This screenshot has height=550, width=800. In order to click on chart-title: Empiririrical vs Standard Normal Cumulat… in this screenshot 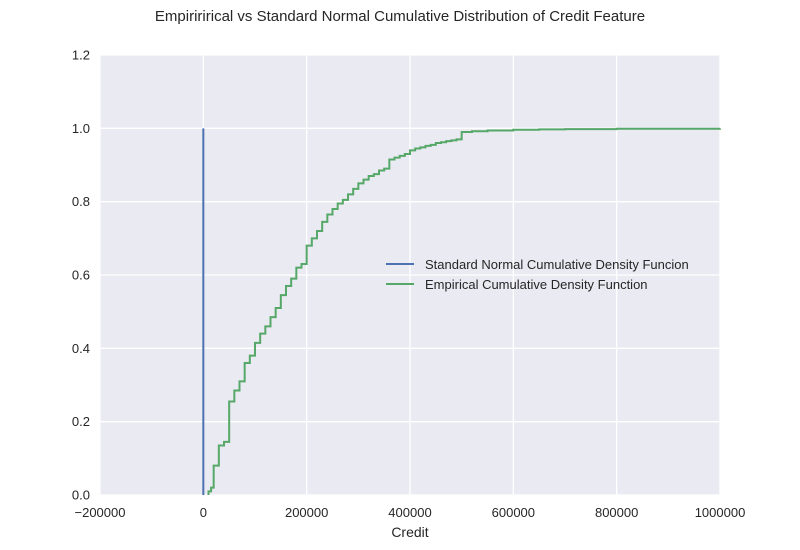, I will do `click(400, 16)`.